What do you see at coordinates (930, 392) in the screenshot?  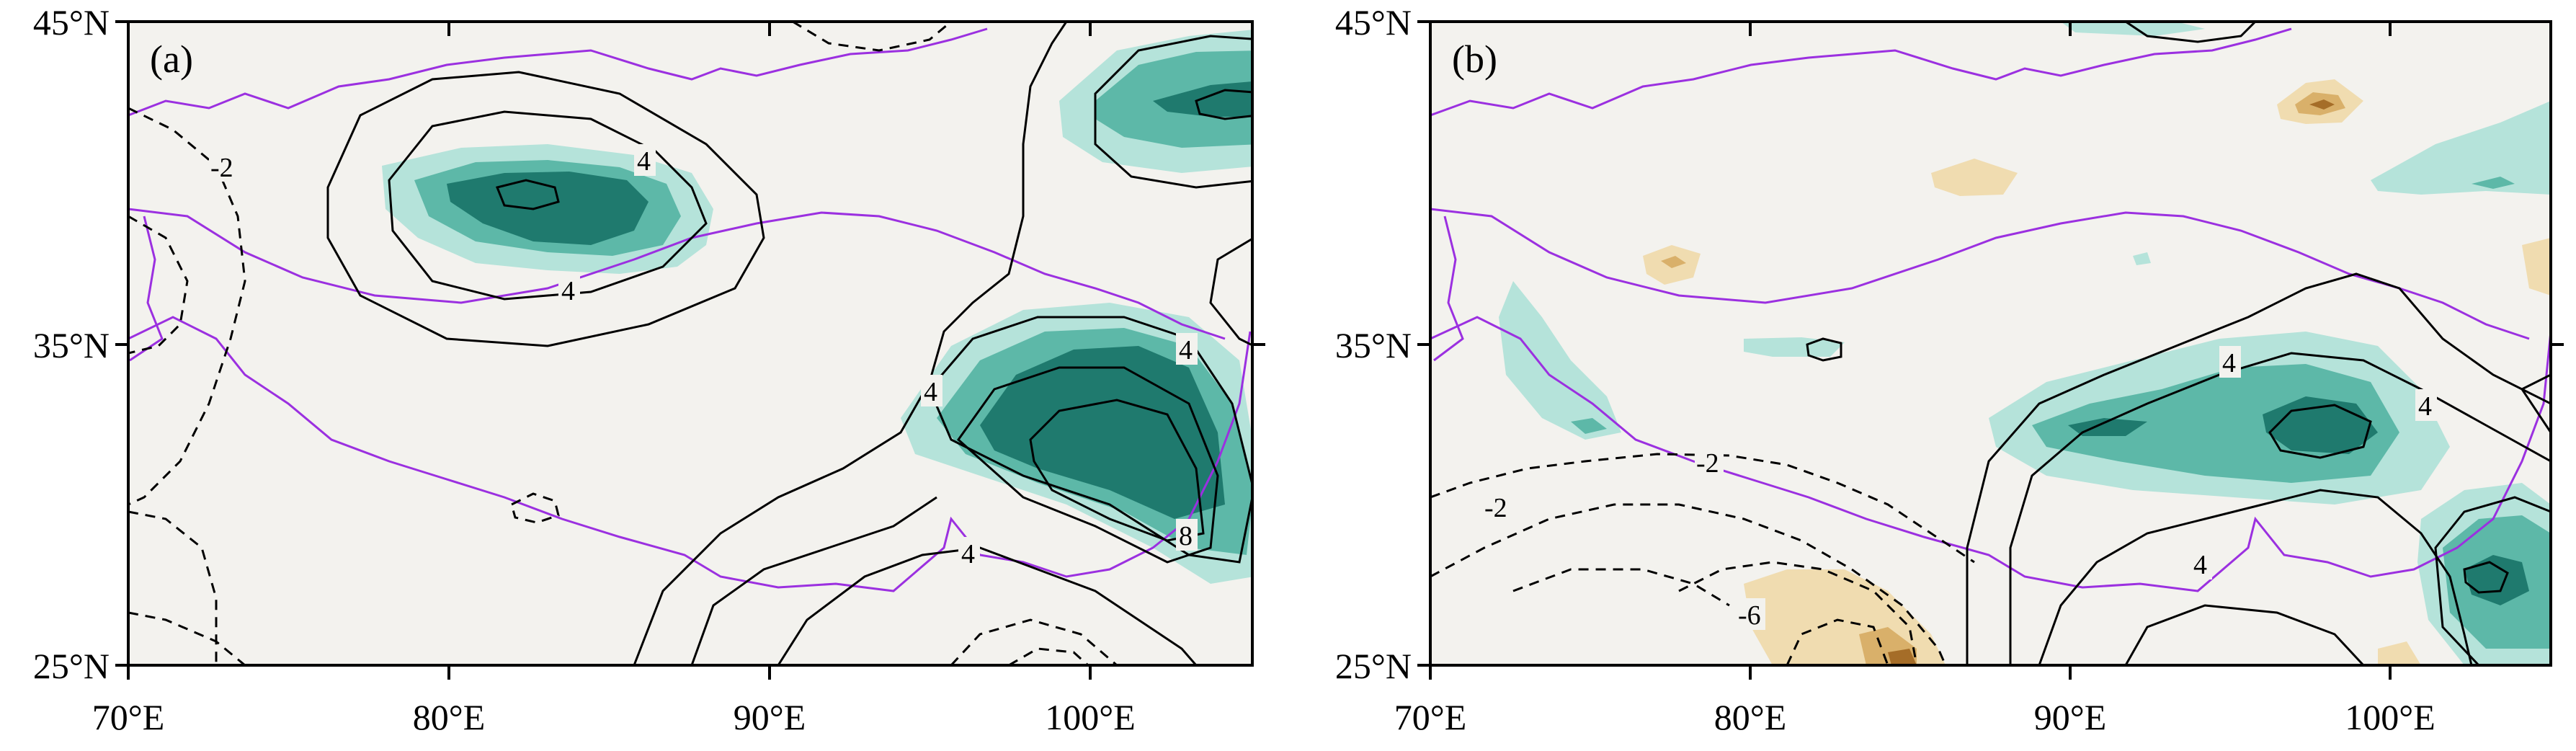 I see `panel-a-contour-label-4: 4` at bounding box center [930, 392].